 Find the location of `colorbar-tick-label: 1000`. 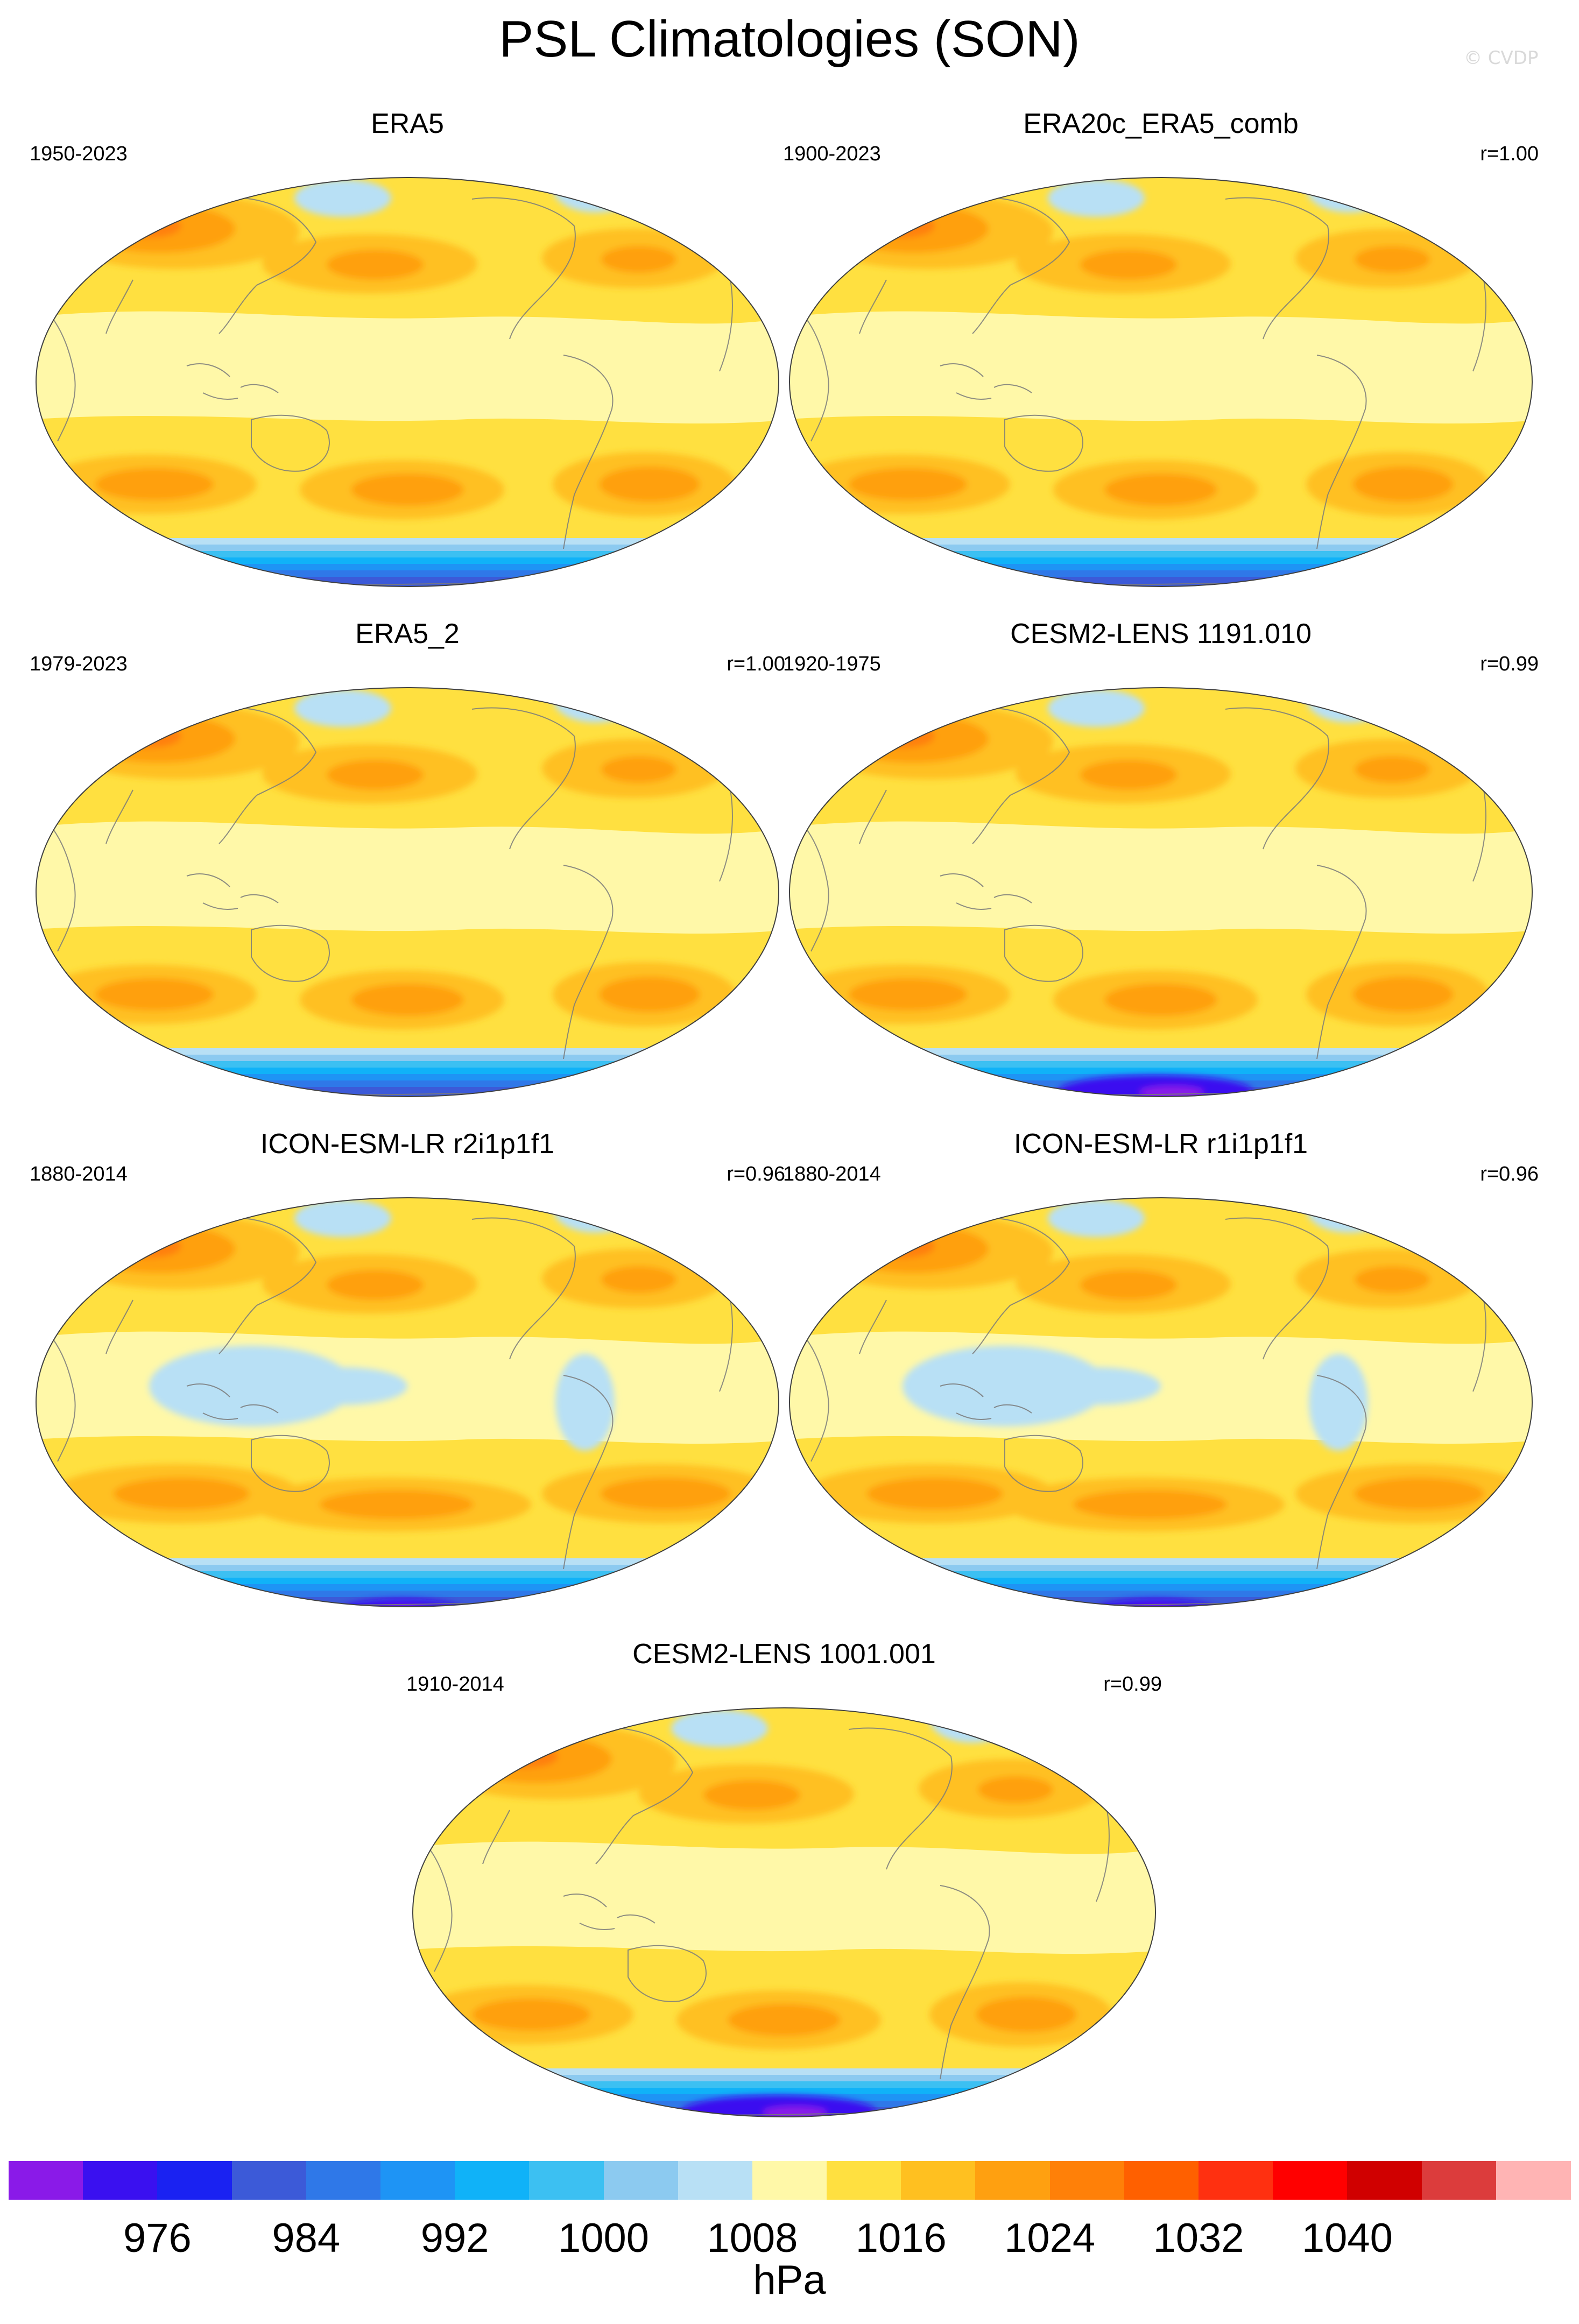

colorbar-tick-label: 1000 is located at coordinates (604, 2238).